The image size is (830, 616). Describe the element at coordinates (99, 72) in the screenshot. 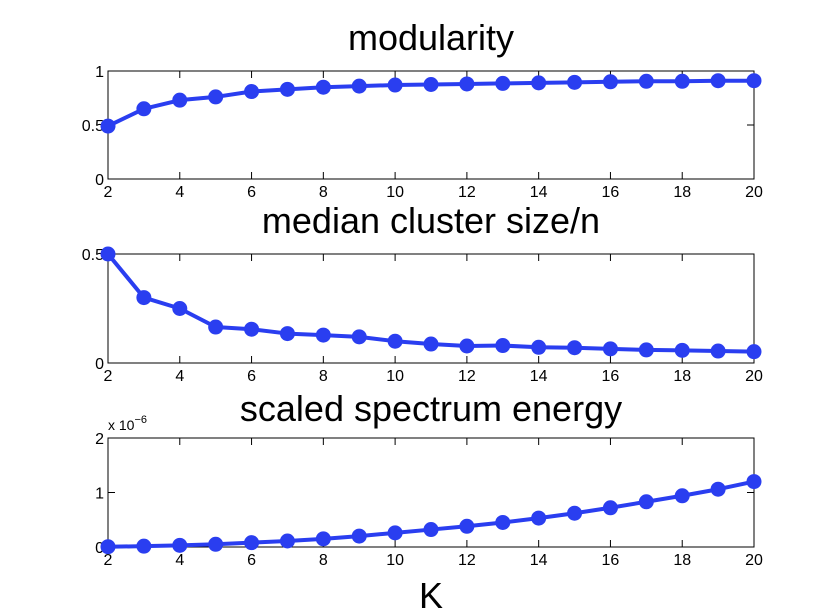

I see `y-tick-label: 1` at that location.